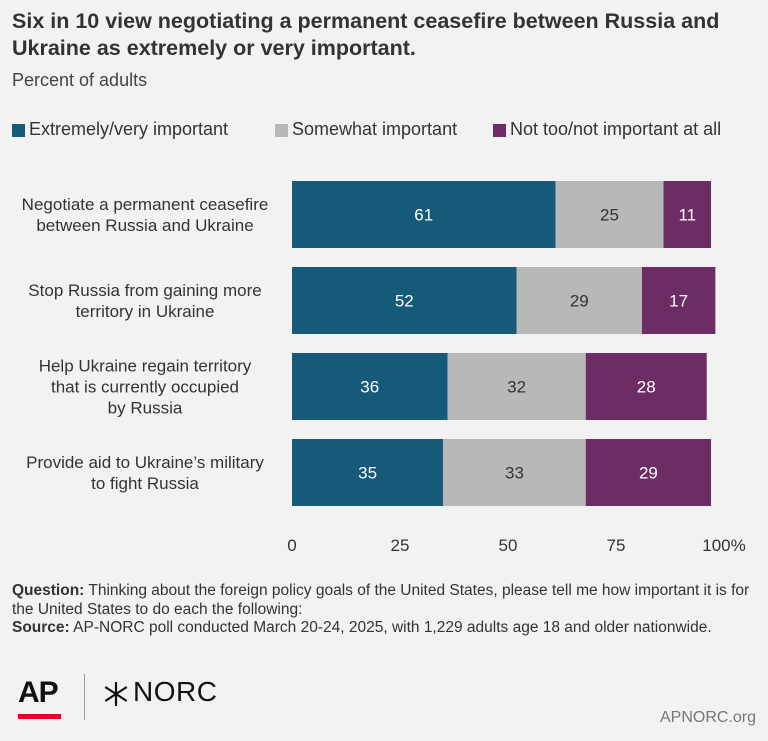 This screenshot has width=768, height=741. I want to click on source-label: Source:, so click(41, 627).